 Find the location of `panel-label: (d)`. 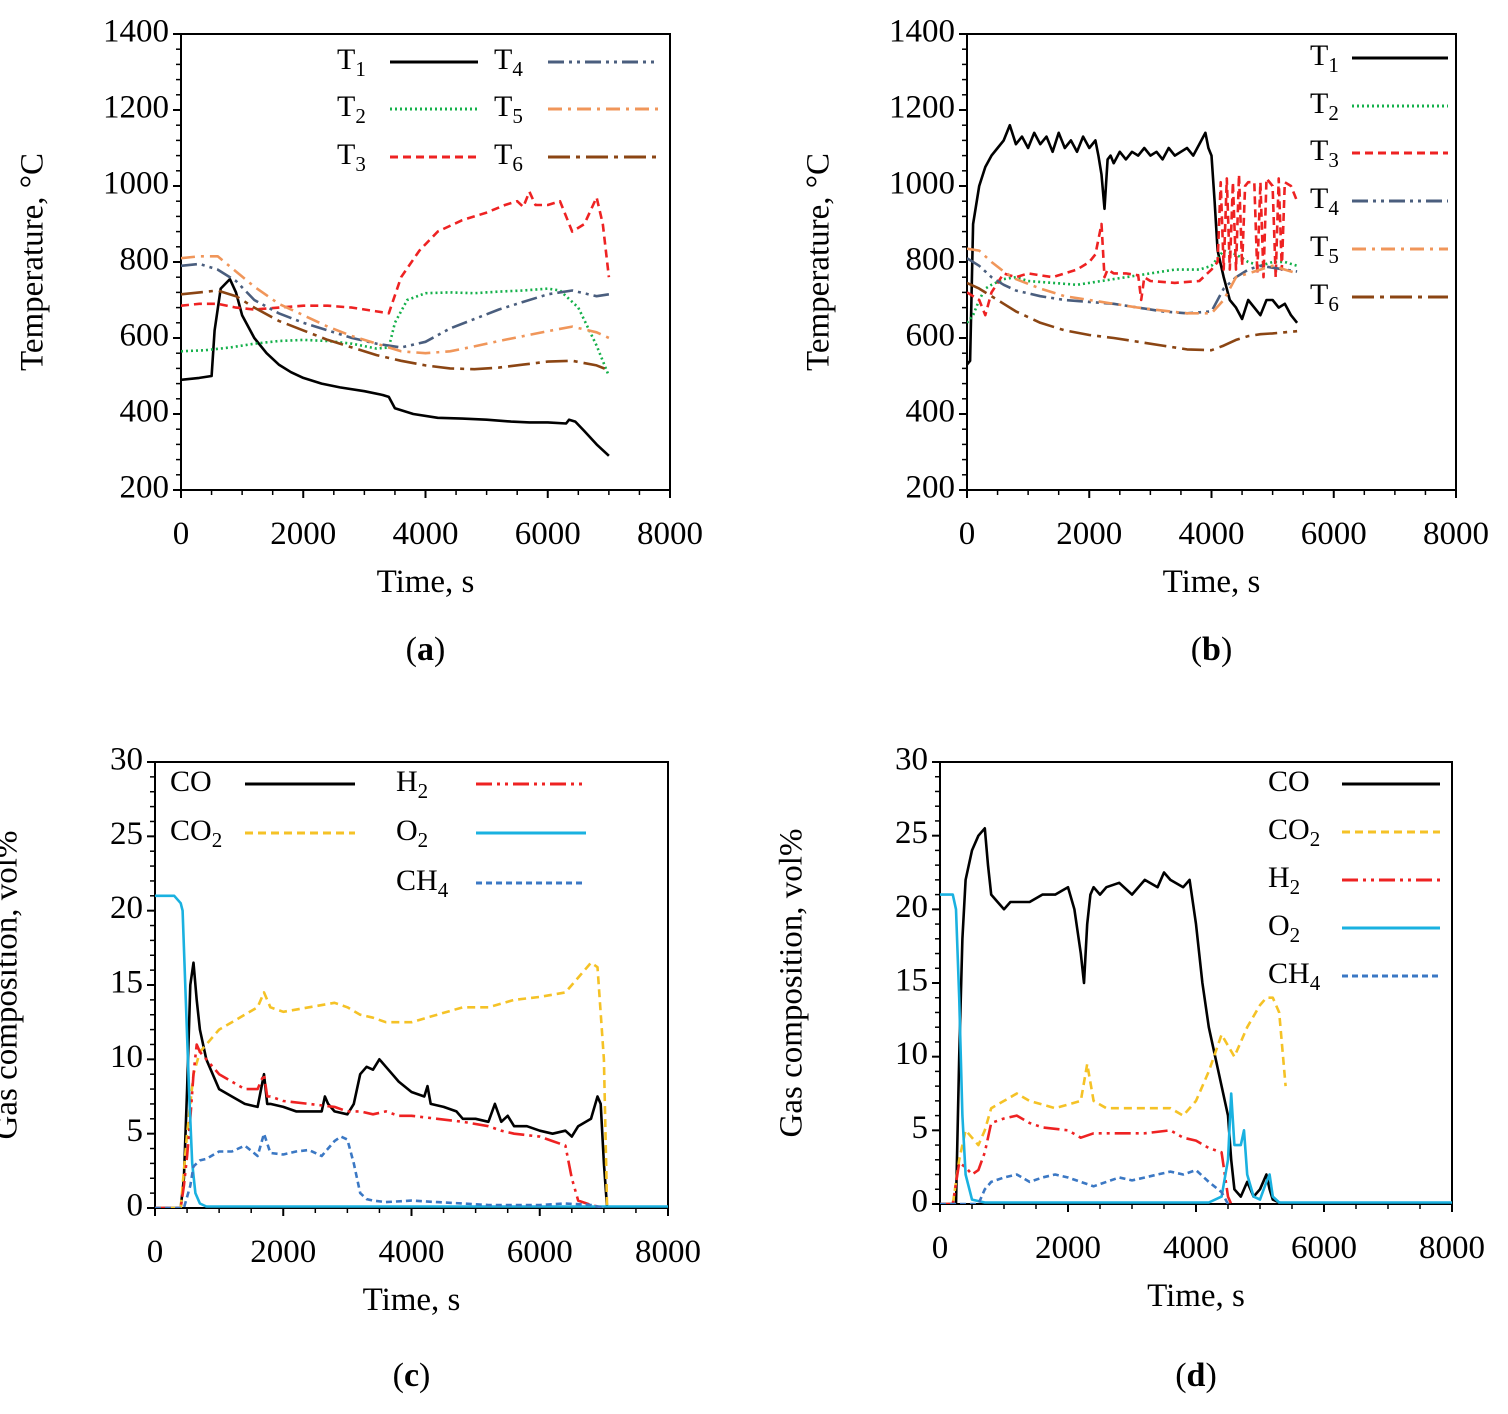

panel-label: (d) is located at coordinates (1196, 1375).